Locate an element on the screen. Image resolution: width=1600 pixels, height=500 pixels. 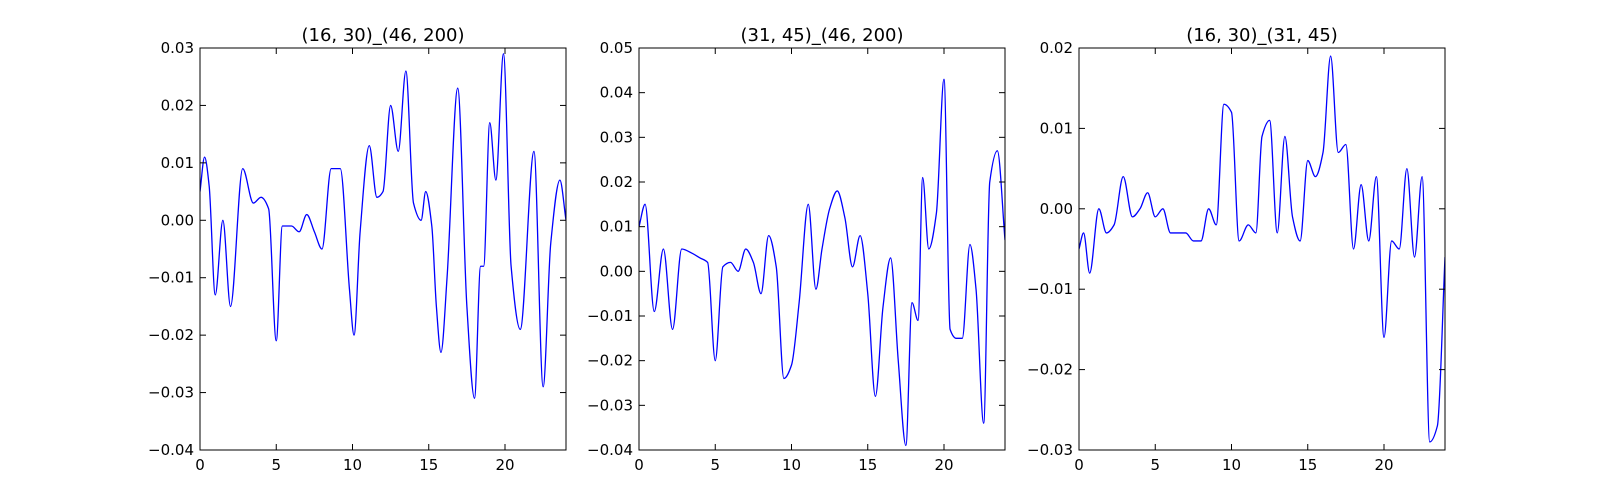
y-tick-label: 0.04 is located at coordinates (616, 93).